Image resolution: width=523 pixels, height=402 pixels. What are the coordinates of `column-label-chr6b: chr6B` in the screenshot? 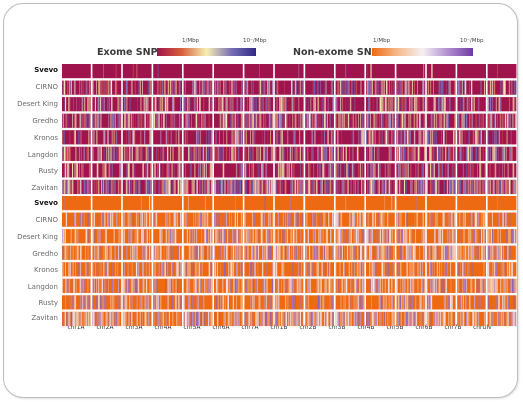 It's located at (424, 328).